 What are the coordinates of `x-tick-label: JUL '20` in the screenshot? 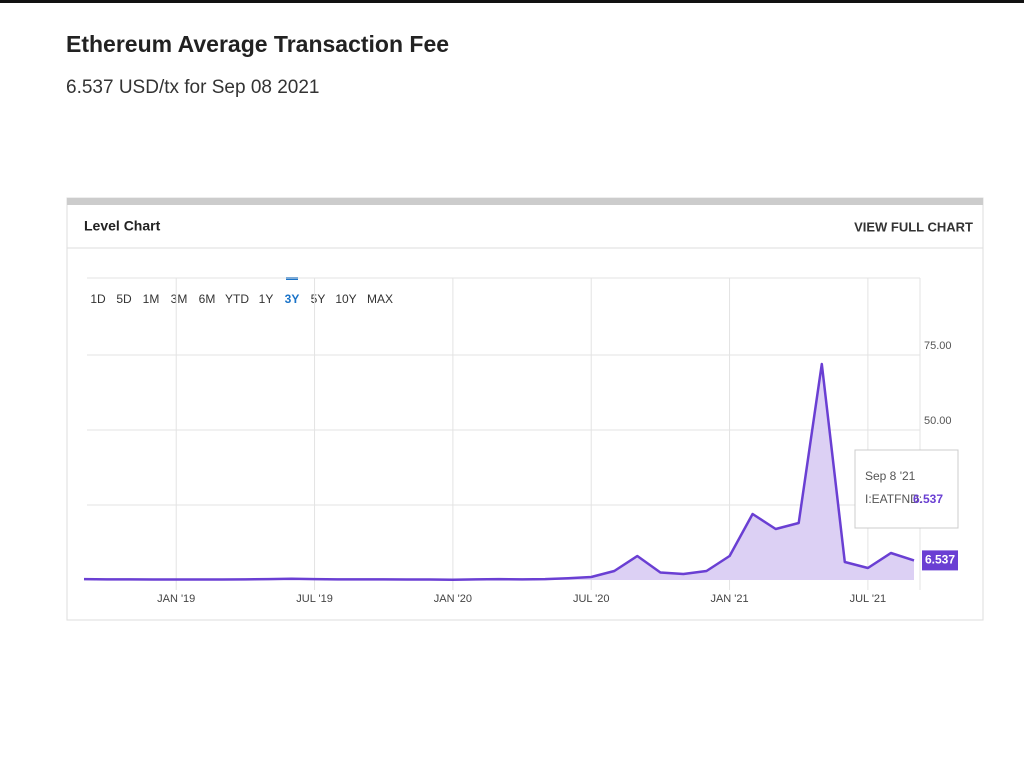 It's located at (591, 599).